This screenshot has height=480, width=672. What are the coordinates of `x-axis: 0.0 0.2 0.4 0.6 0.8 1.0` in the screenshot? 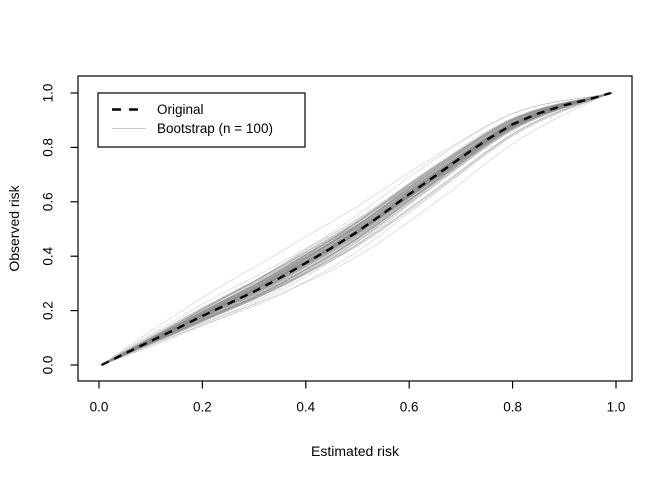 It's located at (358, 398).